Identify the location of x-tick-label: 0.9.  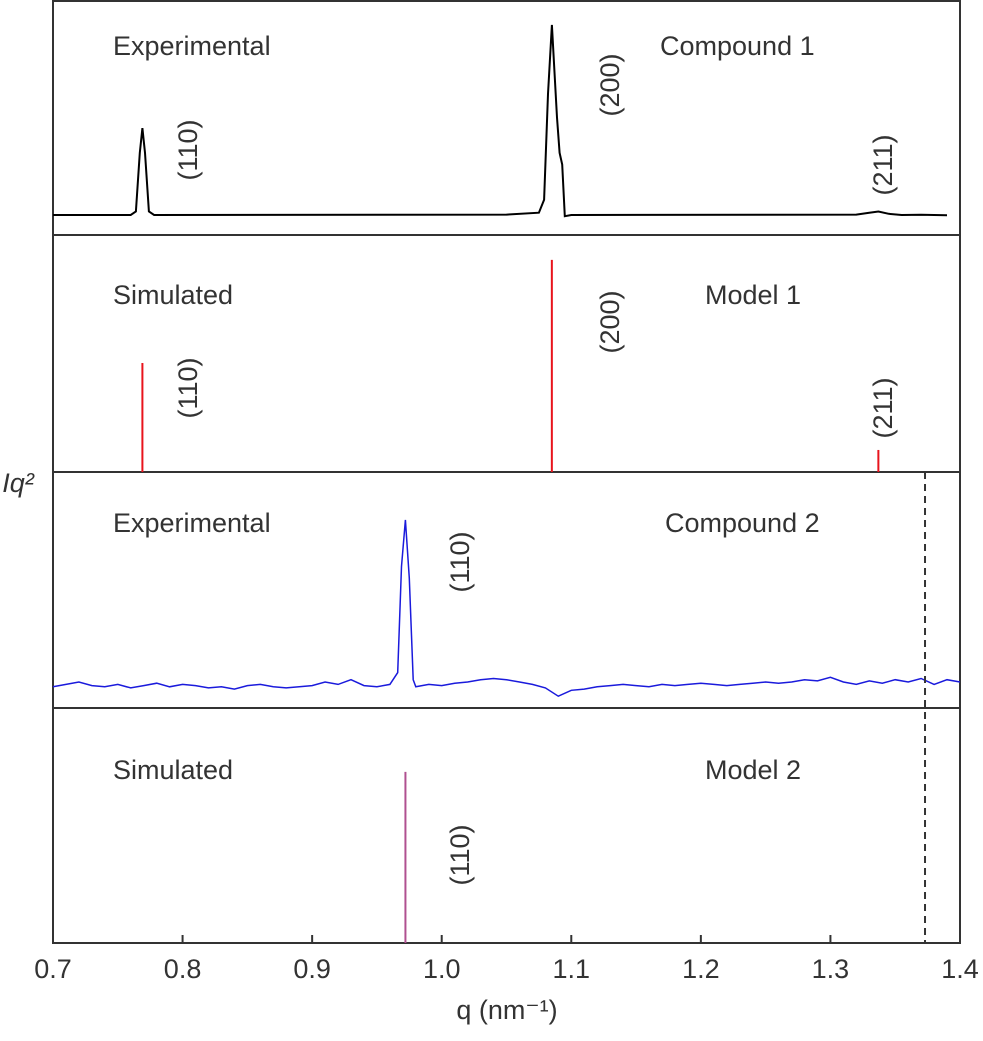
(312, 969).